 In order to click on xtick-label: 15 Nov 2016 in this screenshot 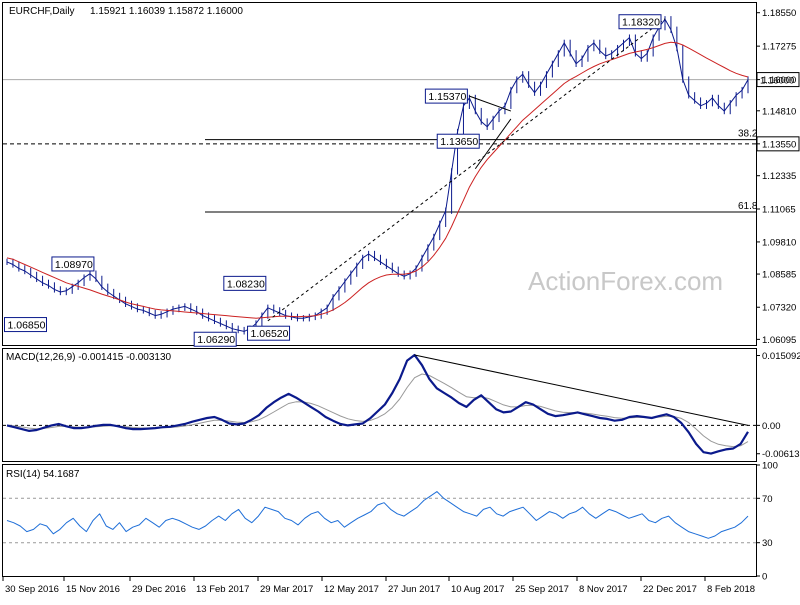, I will do `click(93, 589)`.